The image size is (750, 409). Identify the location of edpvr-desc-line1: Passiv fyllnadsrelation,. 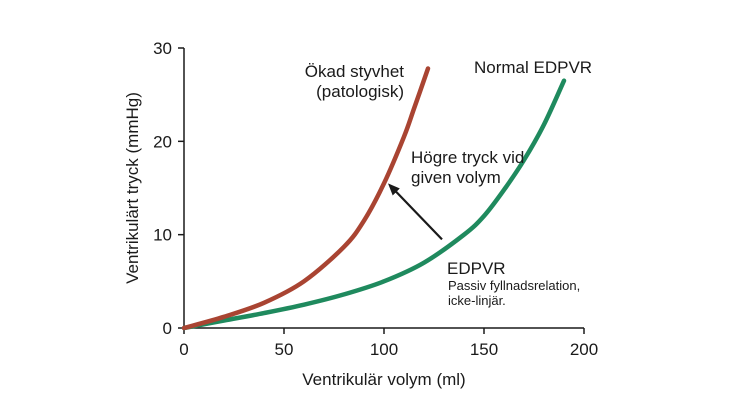
(514, 285).